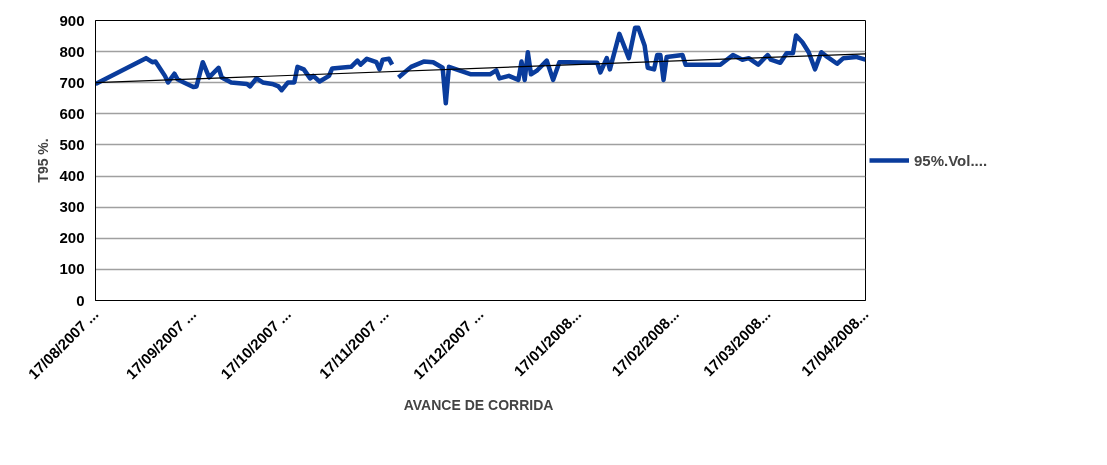 The image size is (1107, 465). Describe the element at coordinates (72, 144) in the screenshot. I see `y-tick-label: 500` at that location.